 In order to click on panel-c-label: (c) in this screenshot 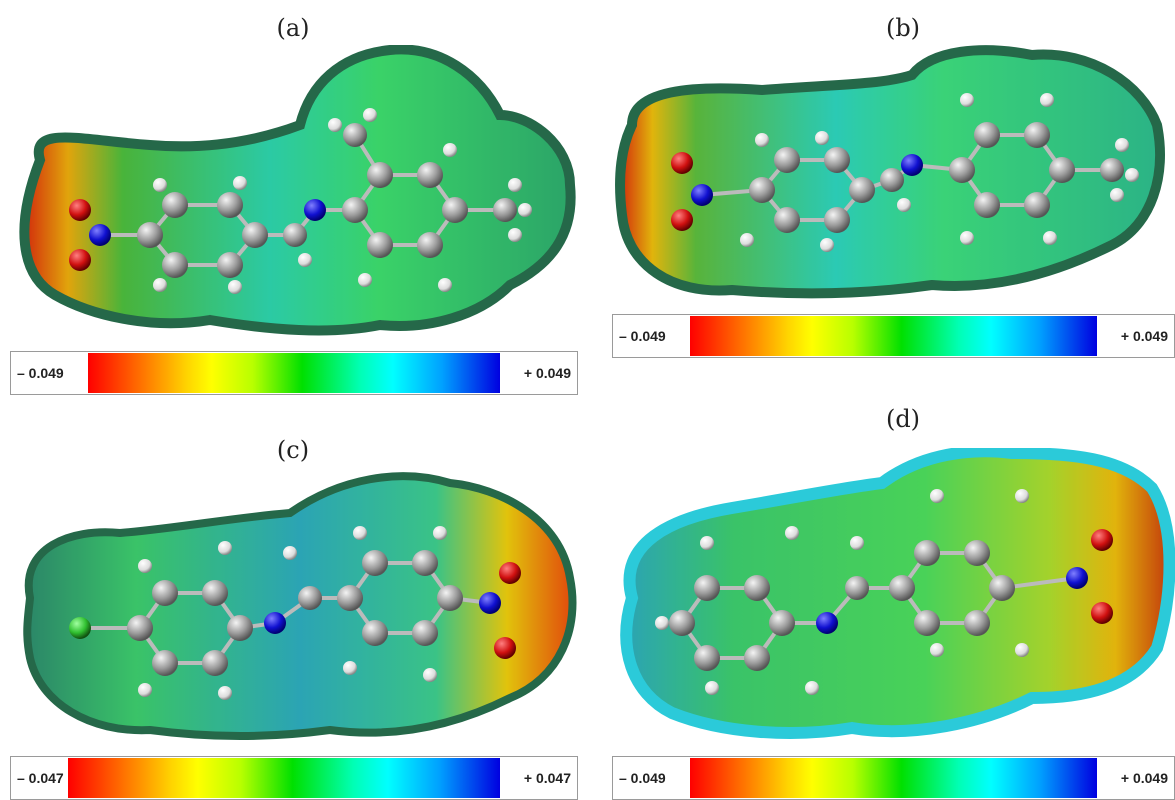, I will do `click(293, 450)`.